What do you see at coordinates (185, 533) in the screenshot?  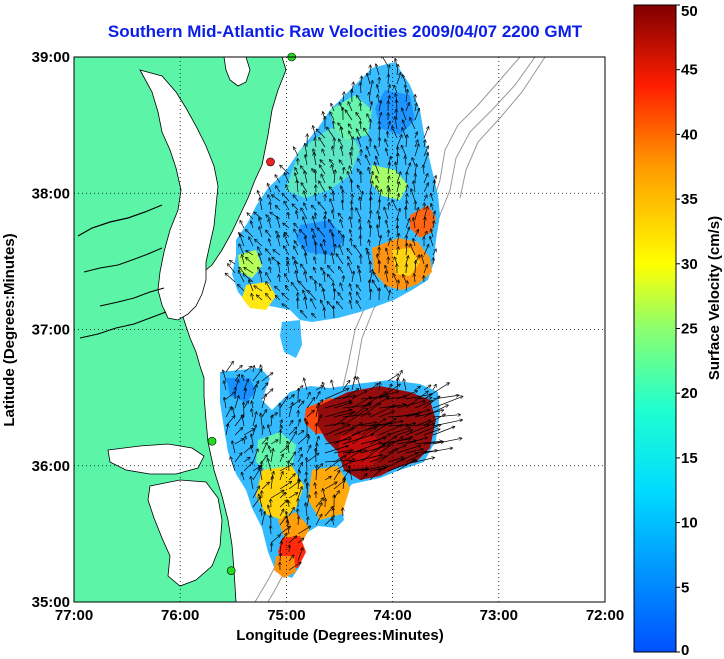 I see `pamlico-sound` at bounding box center [185, 533].